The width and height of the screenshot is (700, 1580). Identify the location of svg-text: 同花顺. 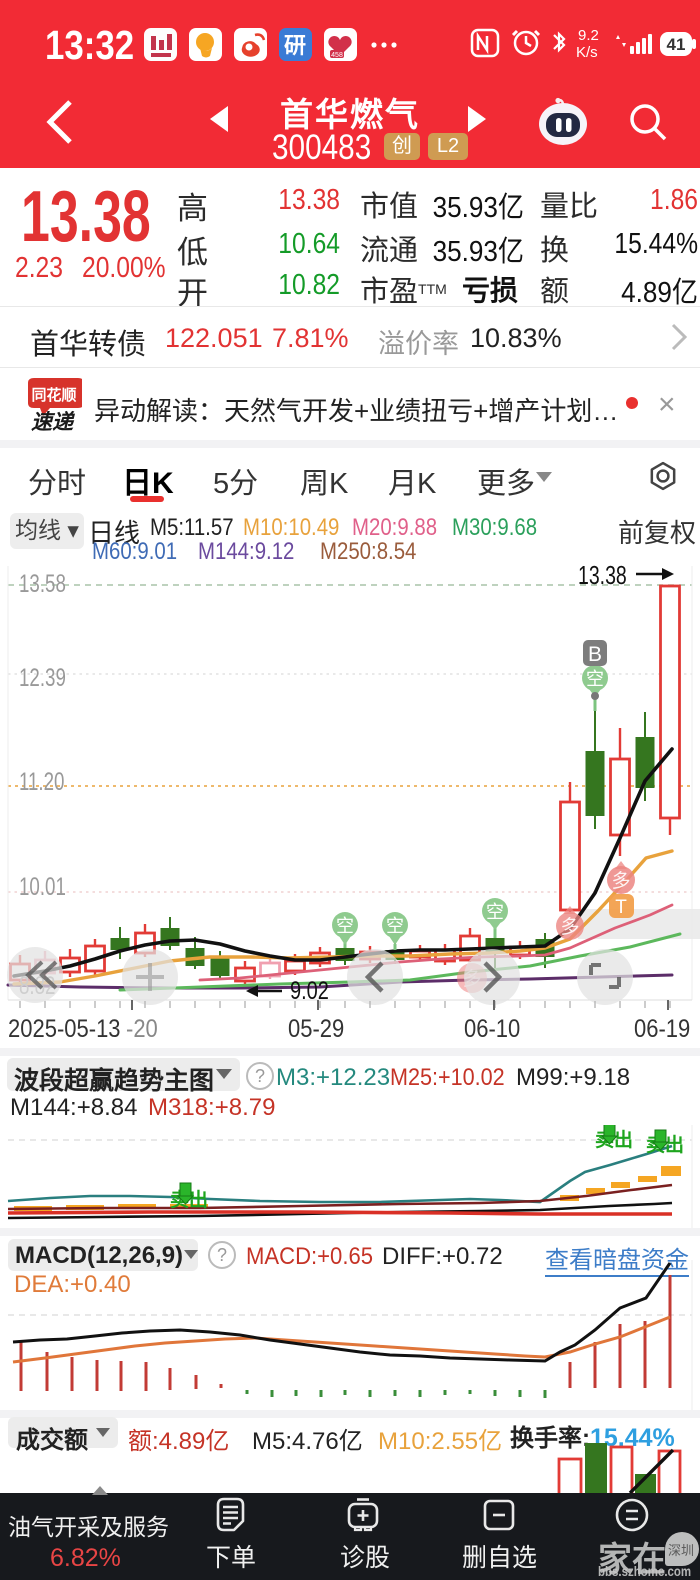
(53, 395).